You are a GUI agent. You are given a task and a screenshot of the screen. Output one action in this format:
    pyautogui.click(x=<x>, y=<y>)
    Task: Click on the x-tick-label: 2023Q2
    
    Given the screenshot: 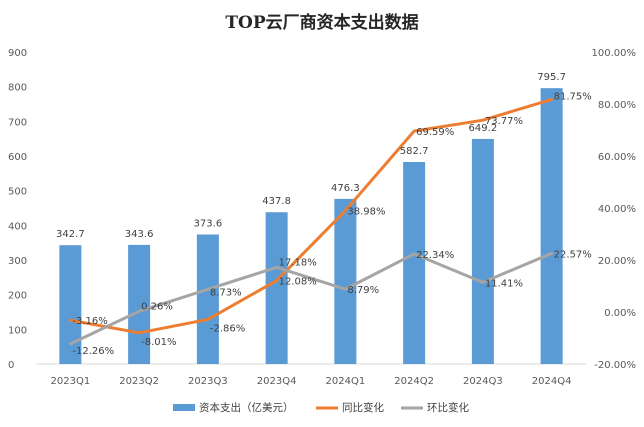 What is the action you would take?
    pyautogui.click(x=139, y=381)
    